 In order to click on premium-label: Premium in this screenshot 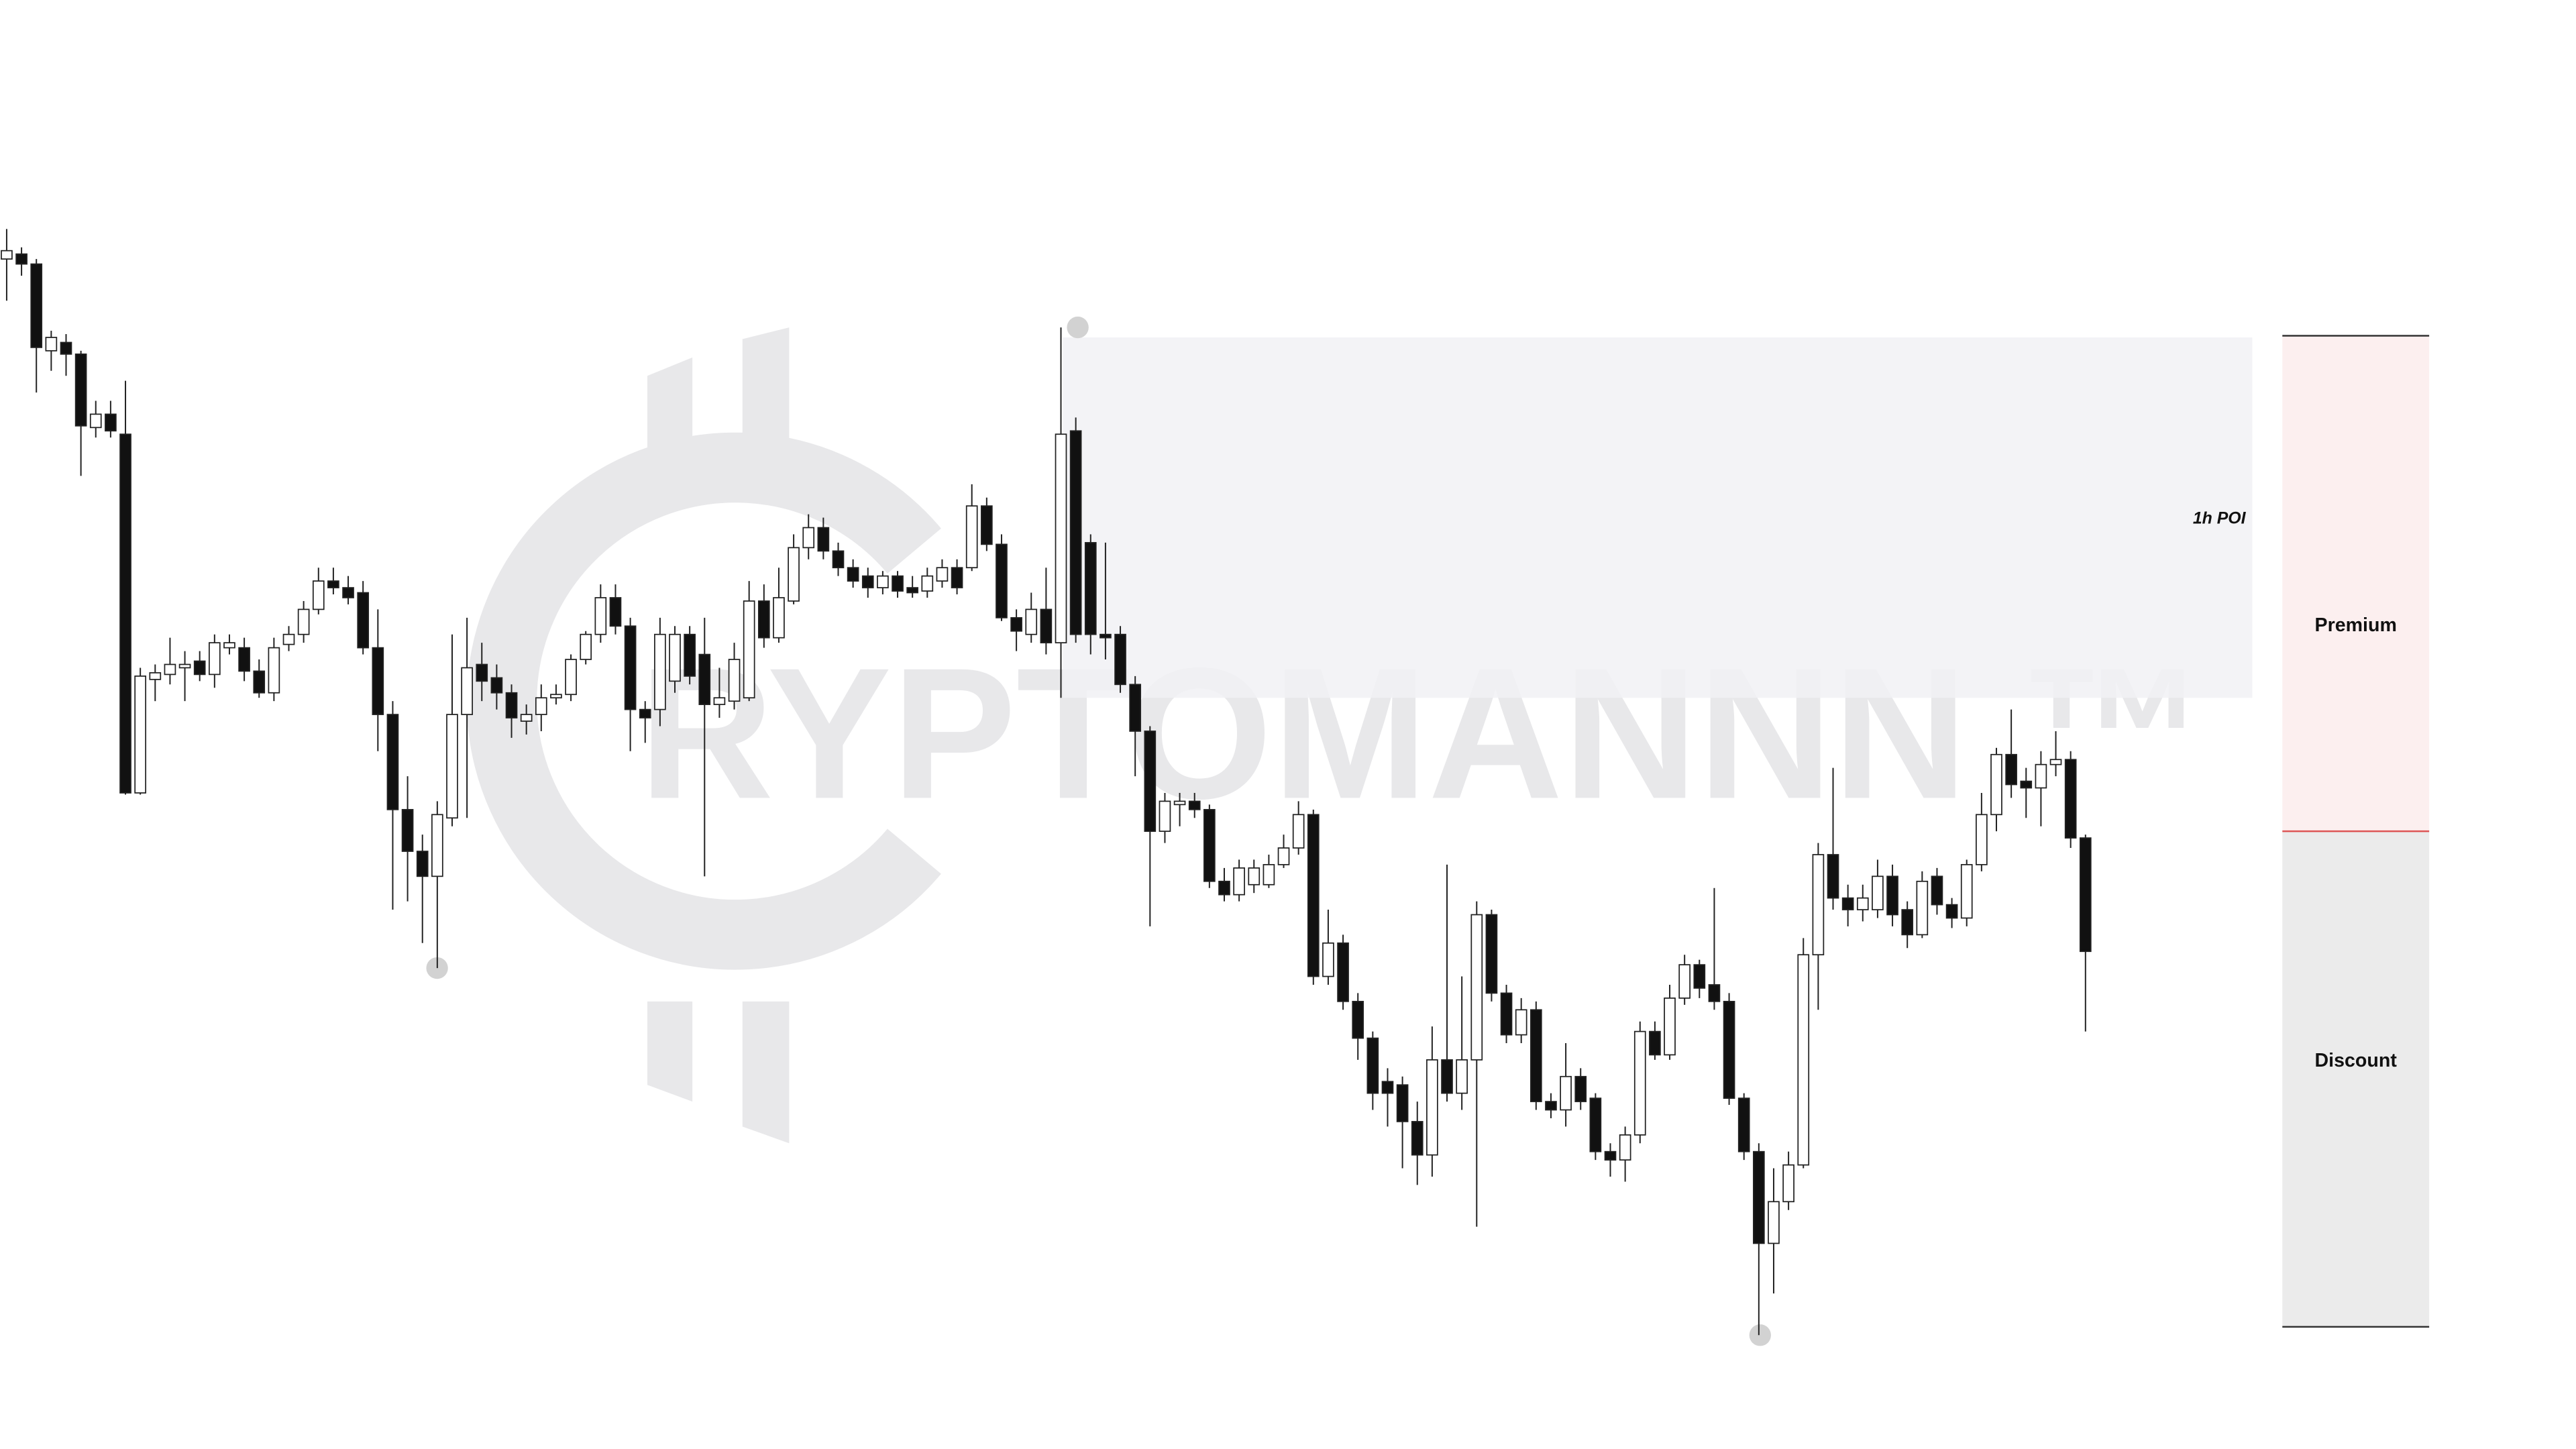, I will do `click(2356, 625)`.